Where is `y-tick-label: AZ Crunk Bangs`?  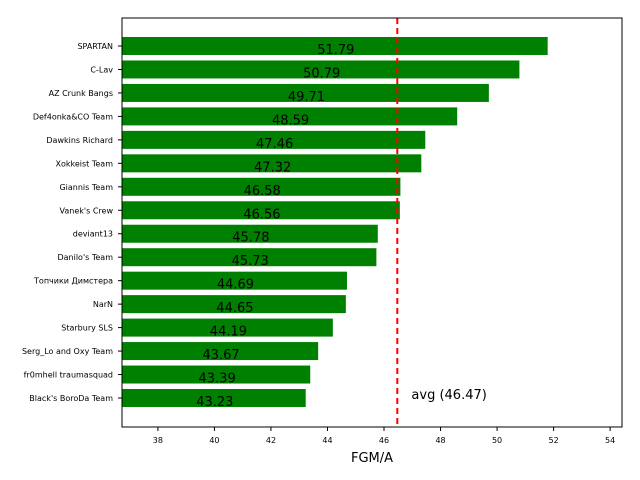 y-tick-label: AZ Crunk Bangs is located at coordinates (81, 93).